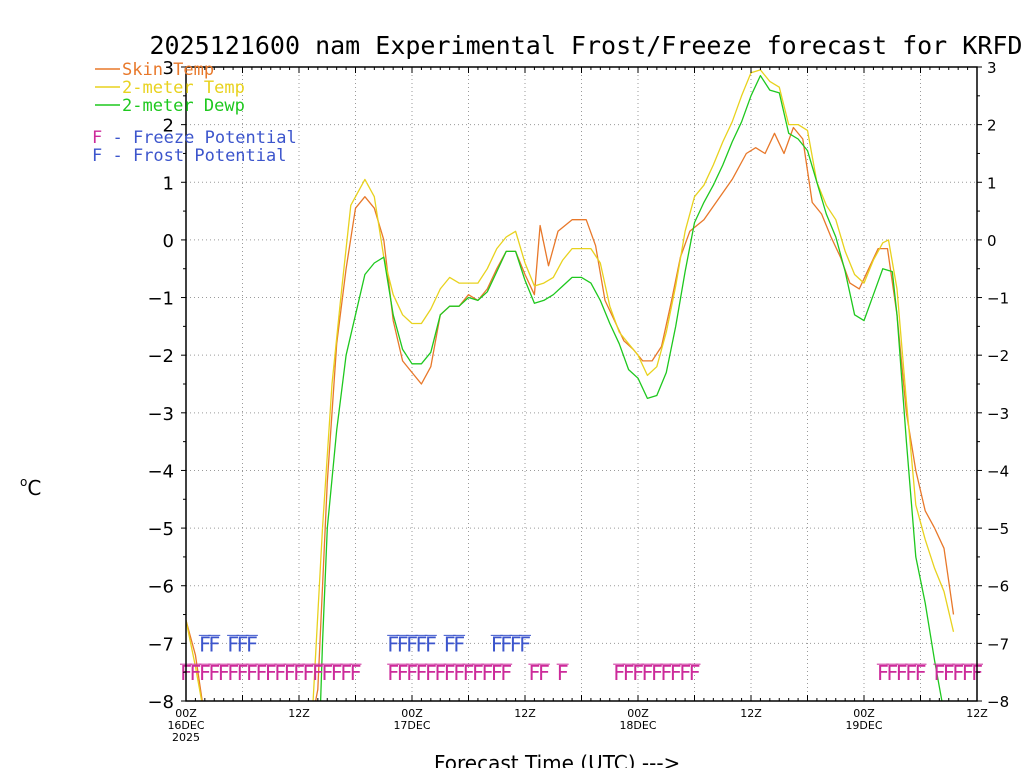  What do you see at coordinates (168, 68) in the screenshot?
I see `y-tick-label: 3` at bounding box center [168, 68].